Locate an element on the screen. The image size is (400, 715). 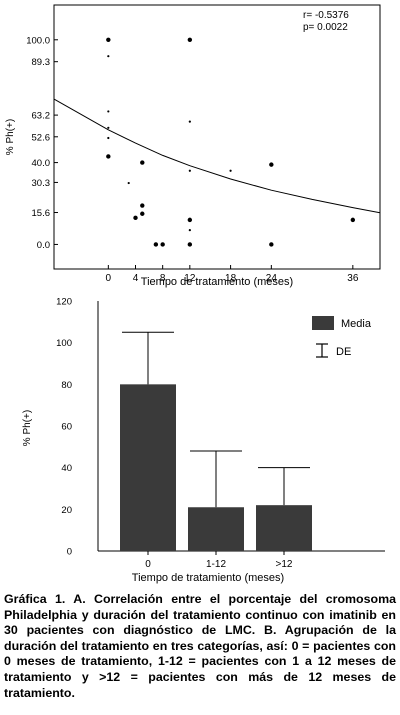
scatter-x-tick-label: 36 is located at coordinates (353, 278).